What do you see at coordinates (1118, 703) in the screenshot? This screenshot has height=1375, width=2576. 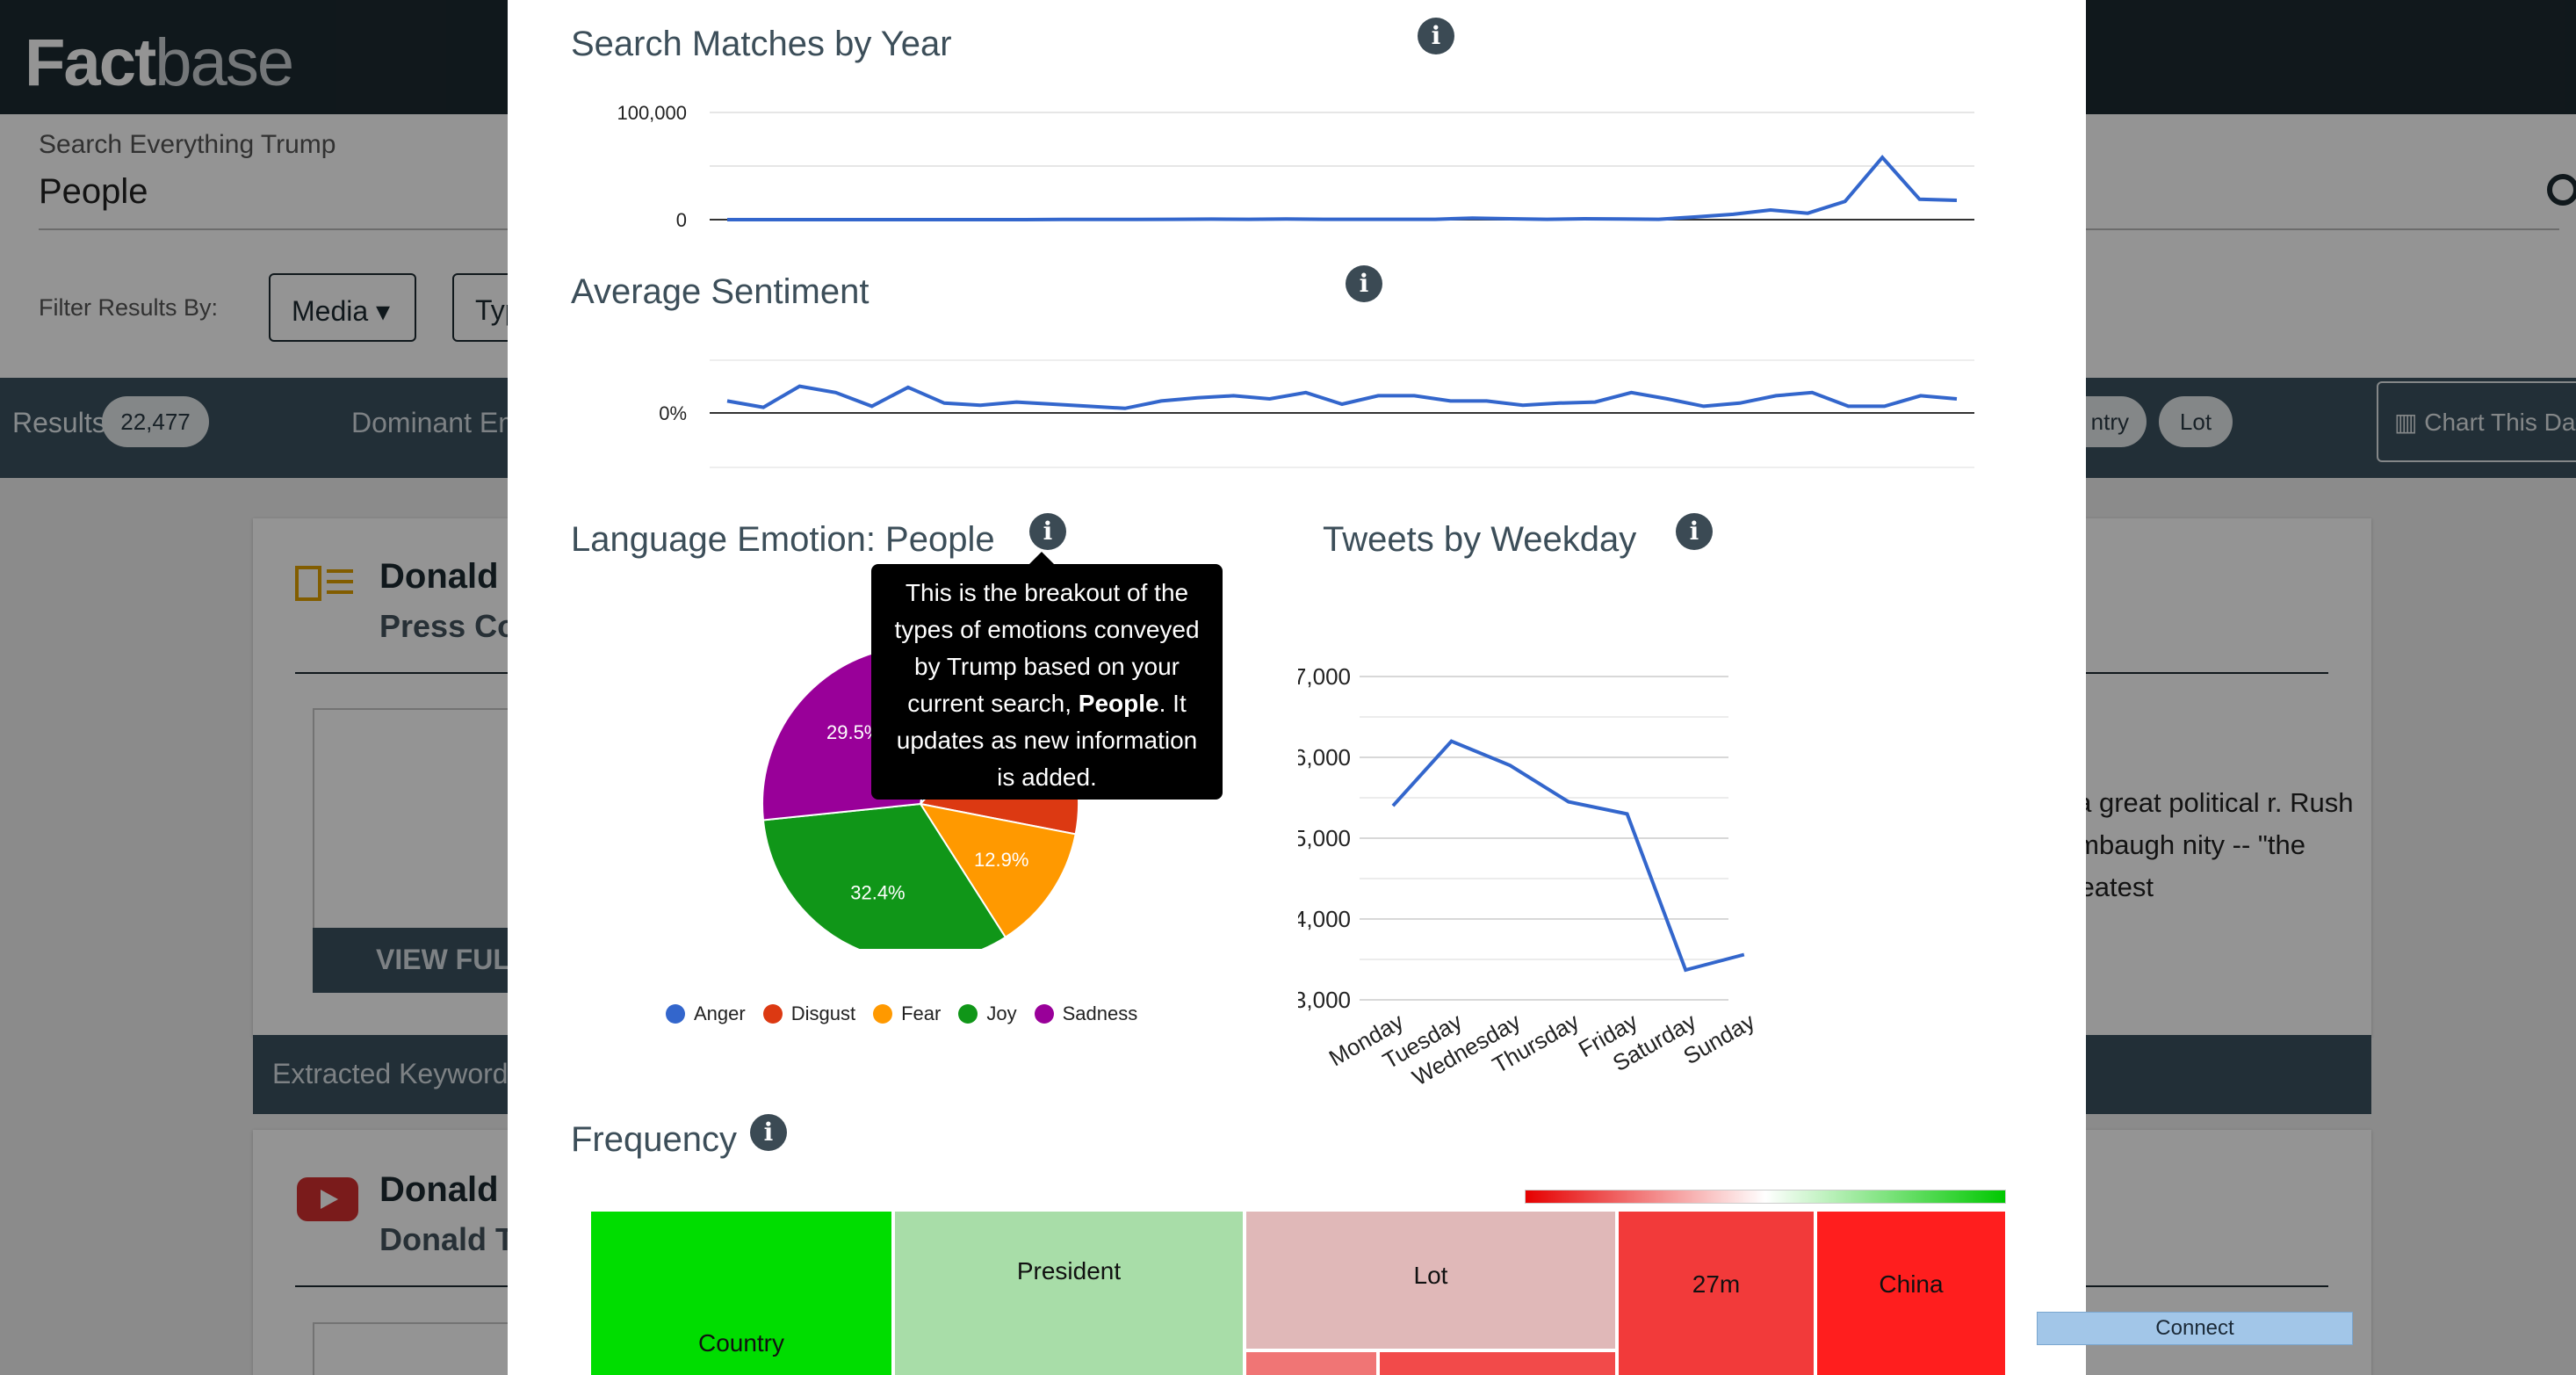 I see `tooltip-bold-term: People` at bounding box center [1118, 703].